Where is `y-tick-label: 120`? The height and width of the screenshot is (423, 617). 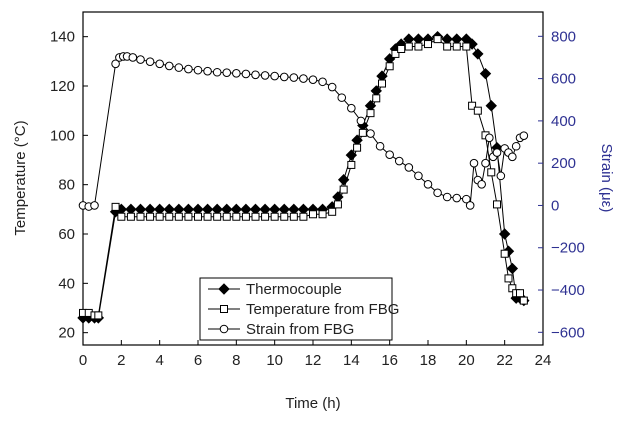 y-tick-label: 120 is located at coordinates (62, 86).